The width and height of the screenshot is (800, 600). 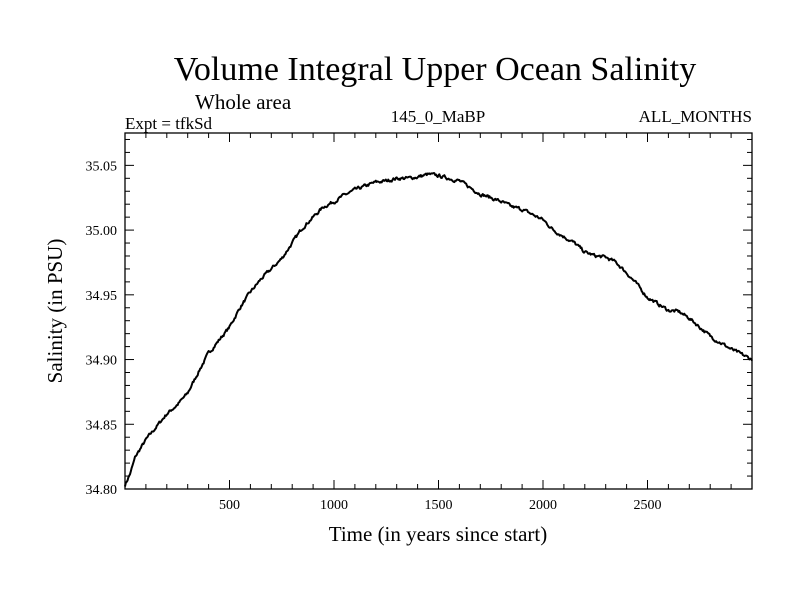 What do you see at coordinates (169, 123) in the screenshot?
I see `experiment-label: Expt = tfkSd` at bounding box center [169, 123].